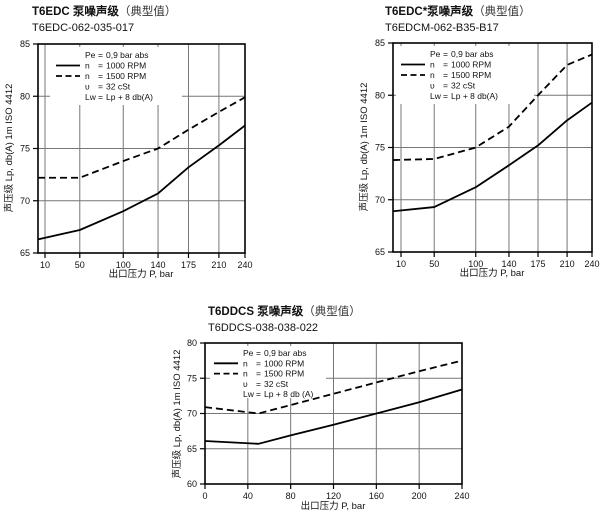 This screenshot has height=524, width=600. I want to click on chart-2-xlabel: 出口压力 P, bar, so click(492, 273).